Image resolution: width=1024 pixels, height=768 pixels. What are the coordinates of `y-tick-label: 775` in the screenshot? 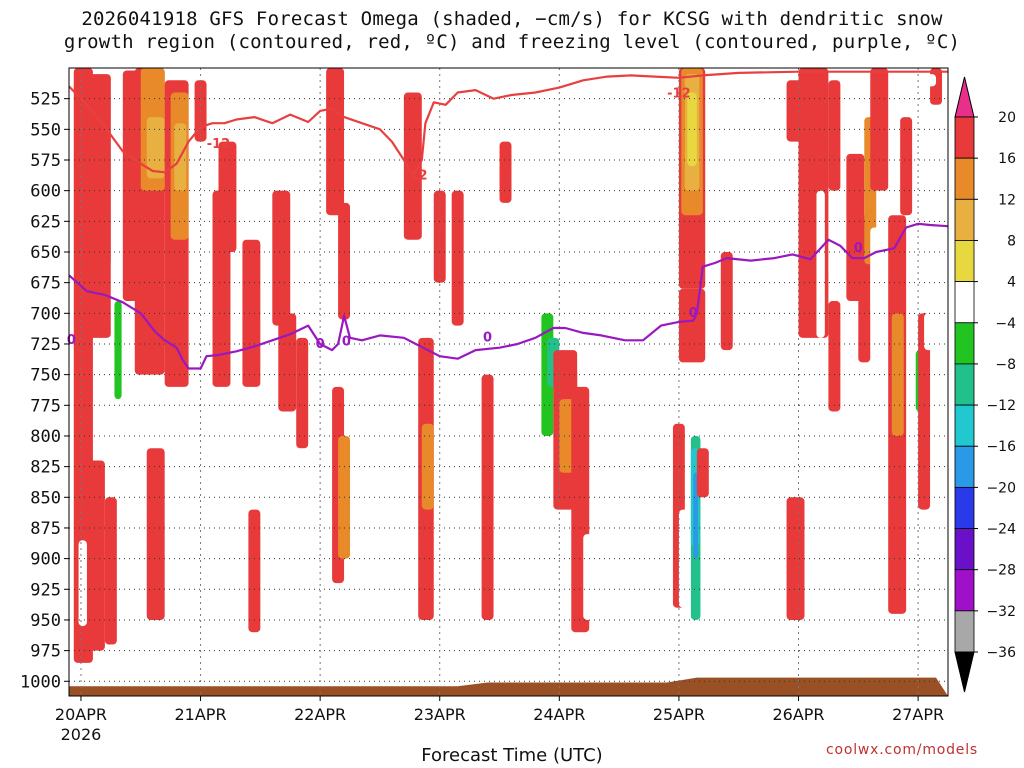 It's located at (45, 406).